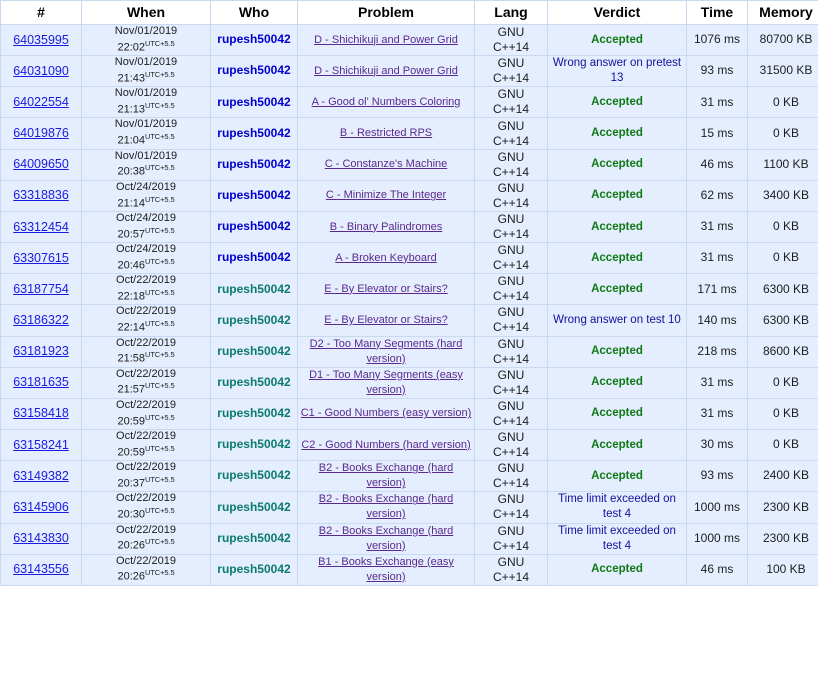 This screenshot has width=818, height=700. I want to click on column-header-verdict: Verdict, so click(617, 12).